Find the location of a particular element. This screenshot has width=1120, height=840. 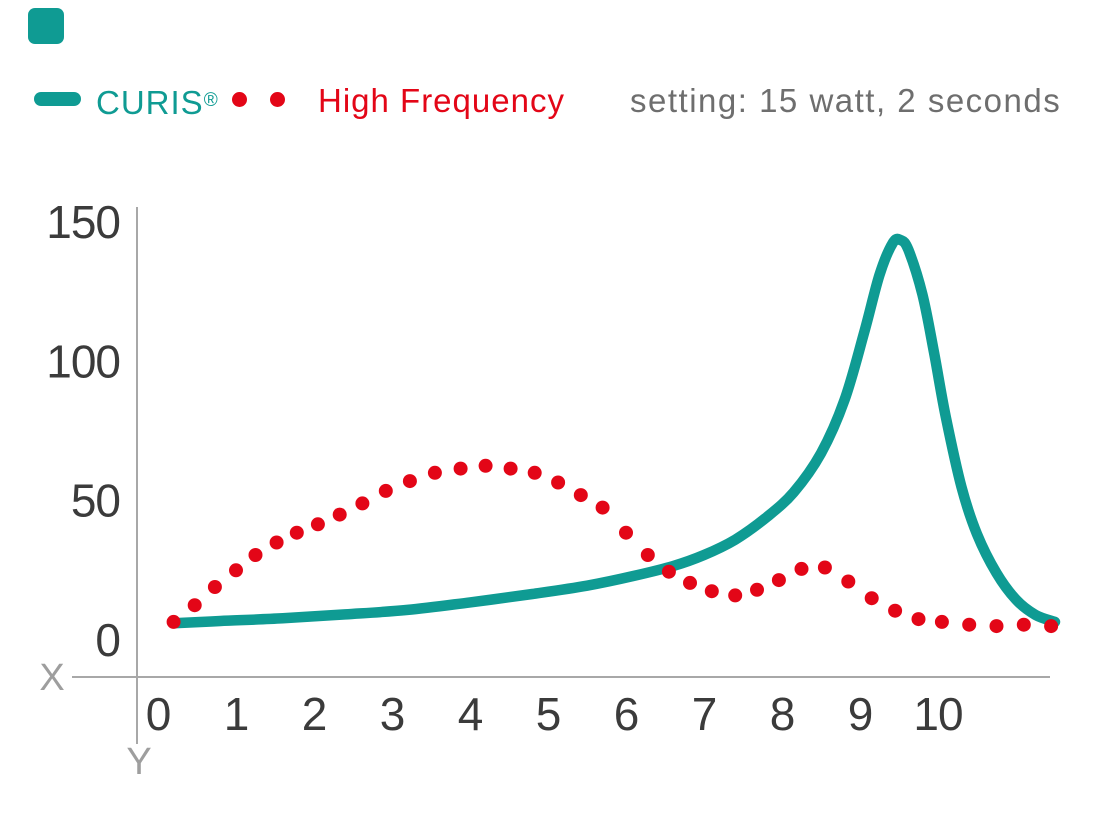

legend-label-high-frequency: High Frequency is located at coordinates (441, 100).